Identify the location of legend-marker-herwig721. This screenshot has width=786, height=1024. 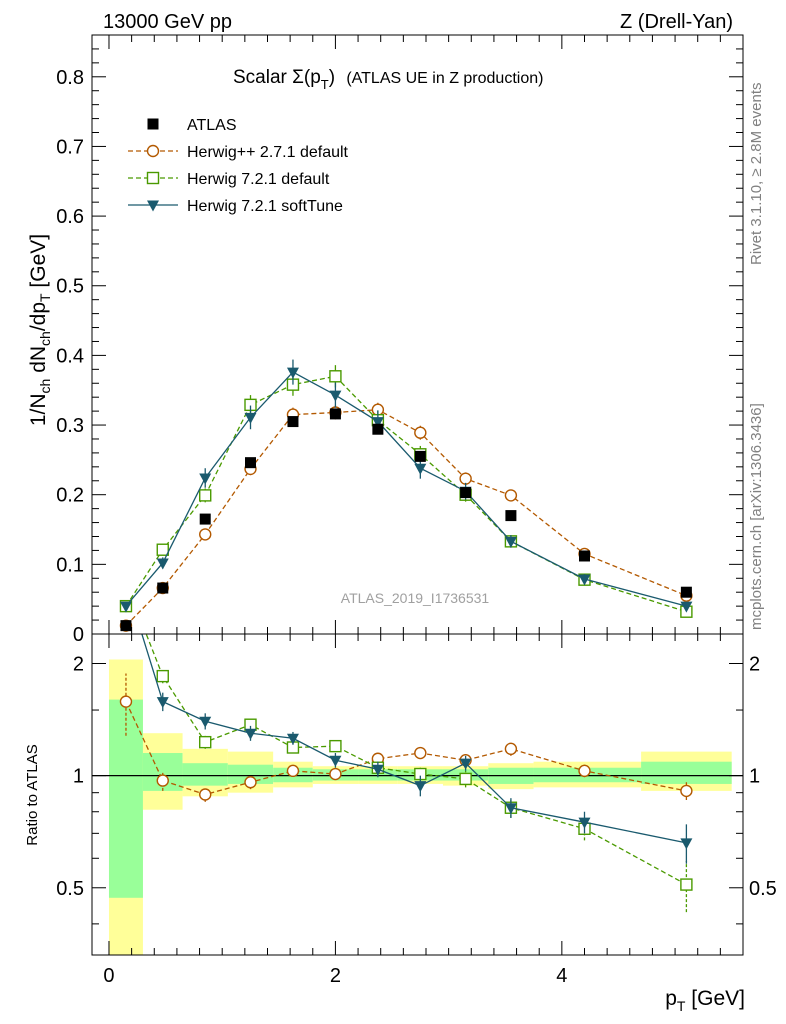
(153, 178).